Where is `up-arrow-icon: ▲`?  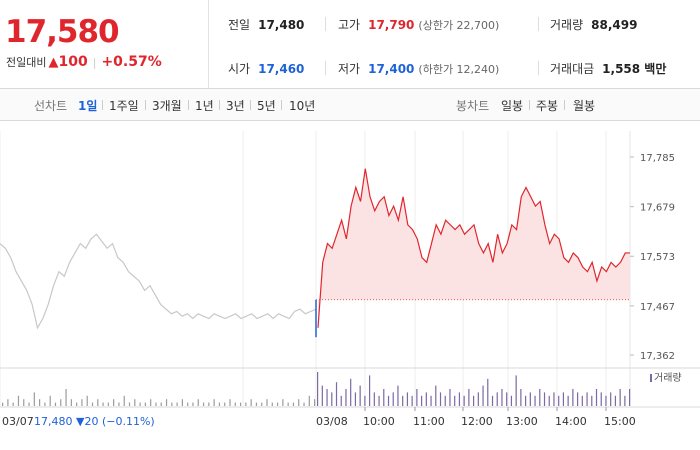 up-arrow-icon: ▲ is located at coordinates (53, 62).